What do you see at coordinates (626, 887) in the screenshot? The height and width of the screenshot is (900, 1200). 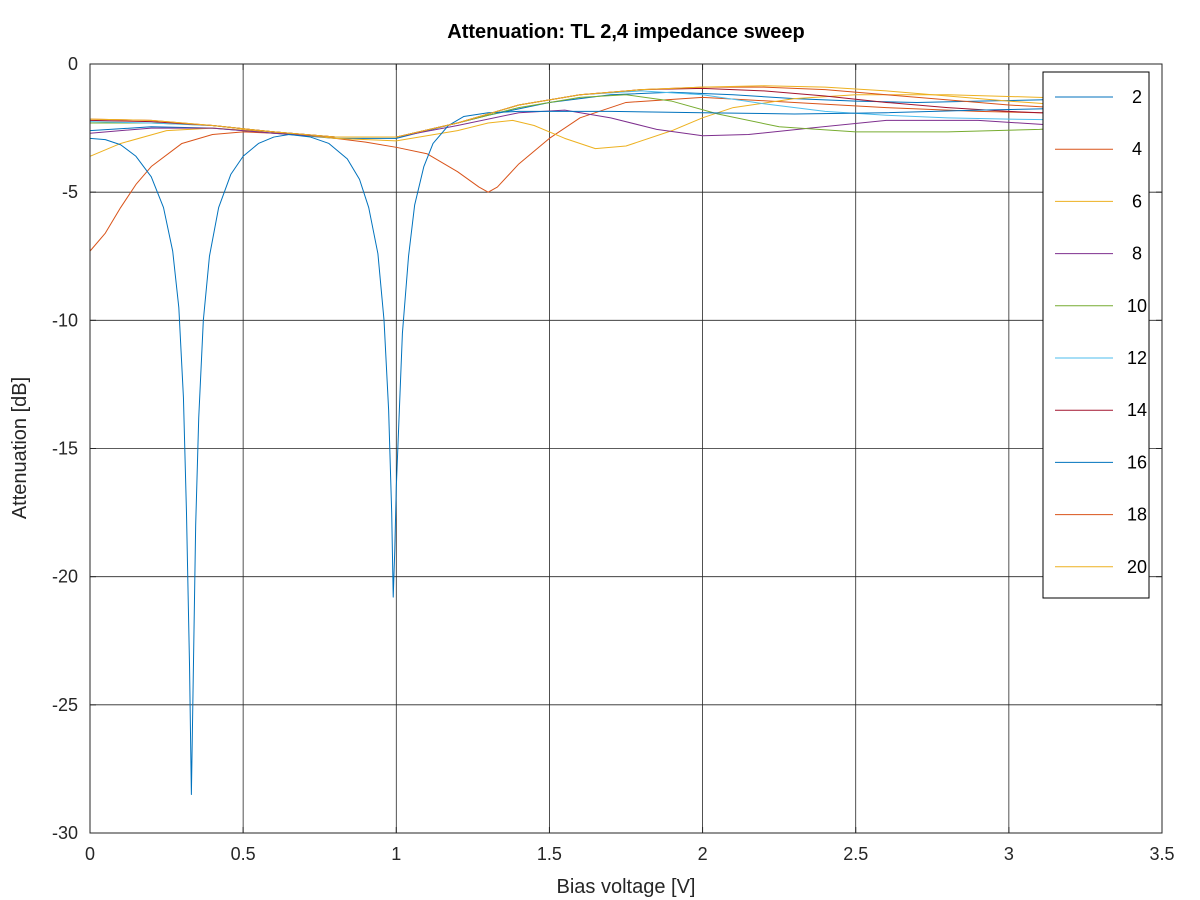 I see `x-axis-label: Bias voltage [V]` at bounding box center [626, 887].